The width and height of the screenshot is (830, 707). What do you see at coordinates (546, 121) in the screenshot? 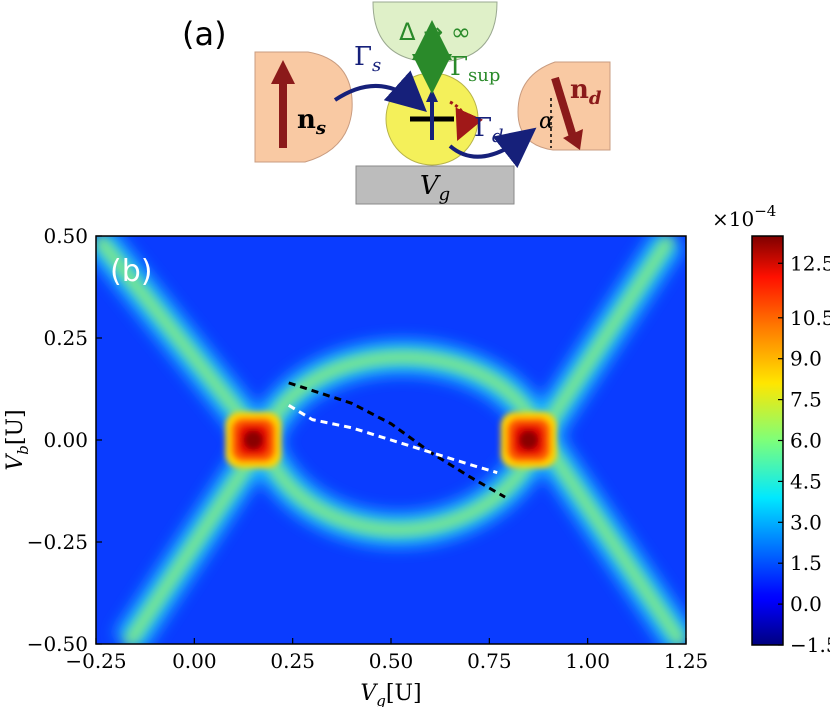
I see `alpha-label: α` at bounding box center [546, 121].